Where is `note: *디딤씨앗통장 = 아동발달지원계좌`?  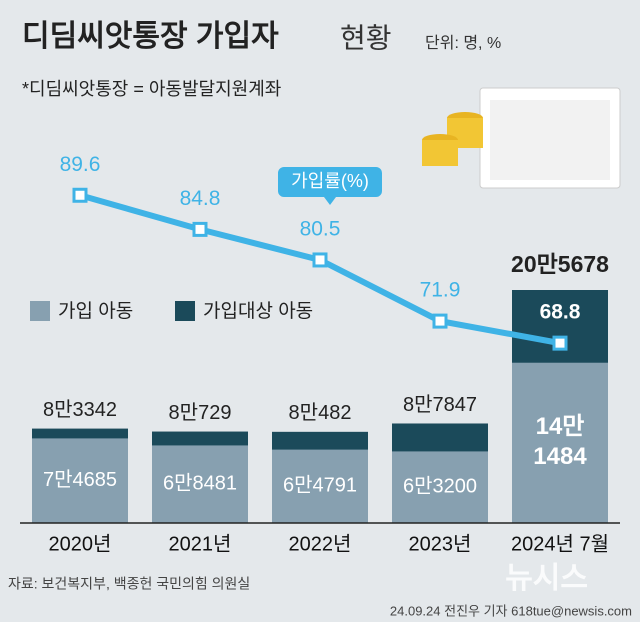 note: *디딤씨앗통장 = 아동발달지원계좌 is located at coordinates (151, 89).